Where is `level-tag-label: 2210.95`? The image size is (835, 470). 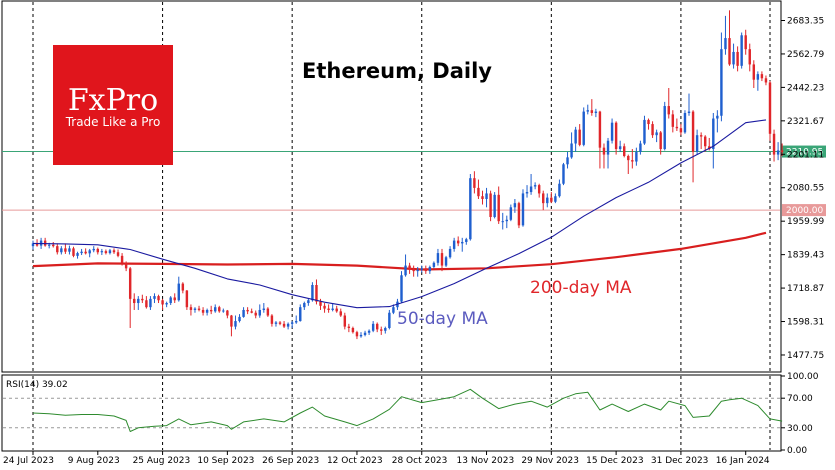 level-tag-label: 2210.95 is located at coordinates (804, 153).